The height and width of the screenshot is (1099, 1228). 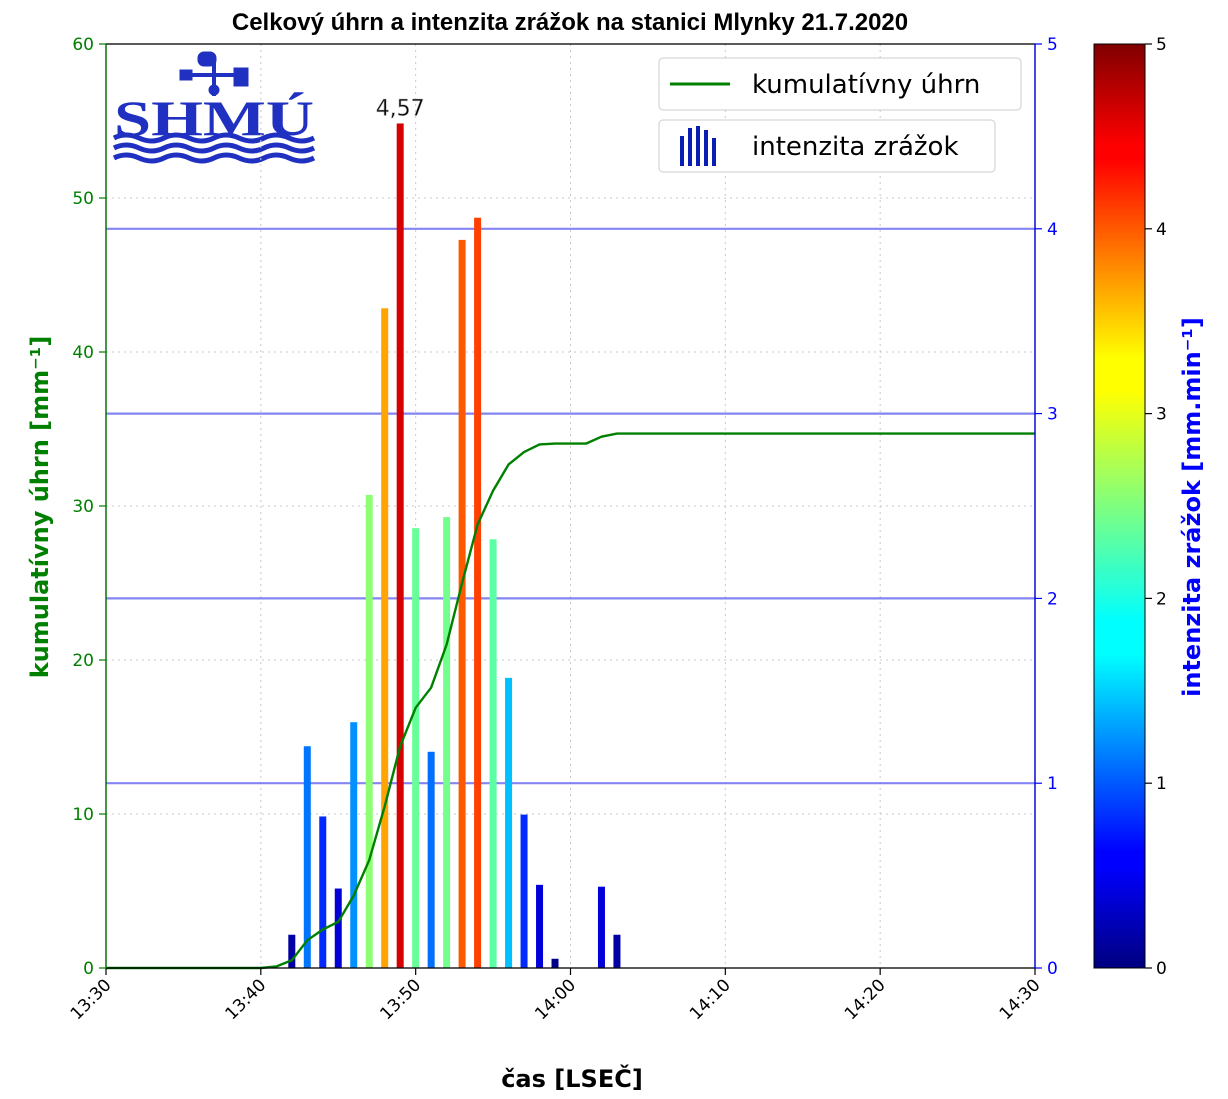 What do you see at coordinates (1052, 784) in the screenshot?
I see `y-right-tick-label: 1` at bounding box center [1052, 784].